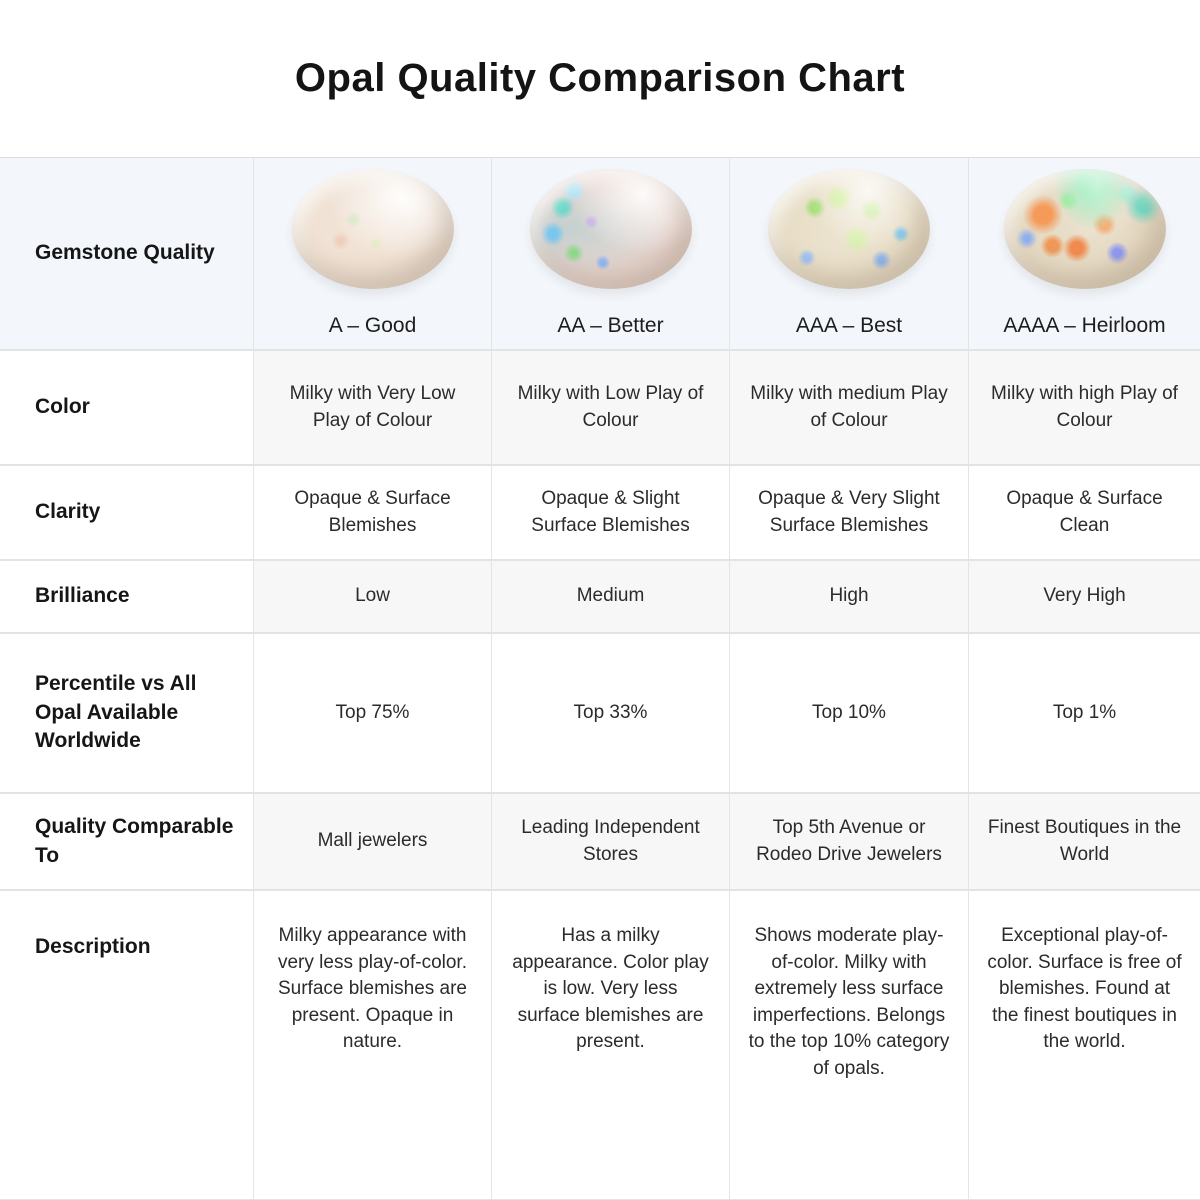  Describe the element at coordinates (849, 228) in the screenshot. I see `opal-image-aaa-best` at that location.